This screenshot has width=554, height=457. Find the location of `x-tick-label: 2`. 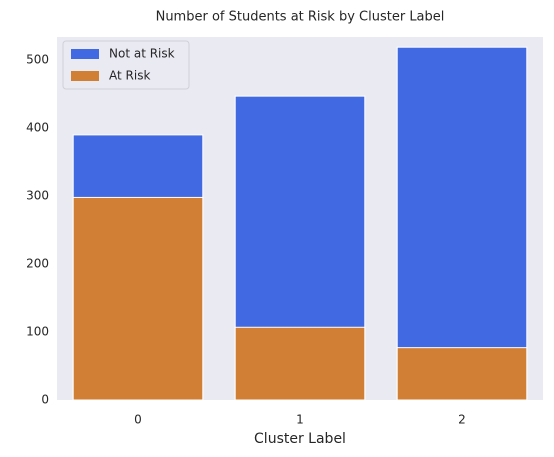

x-tick-label: 2 is located at coordinates (462, 420).